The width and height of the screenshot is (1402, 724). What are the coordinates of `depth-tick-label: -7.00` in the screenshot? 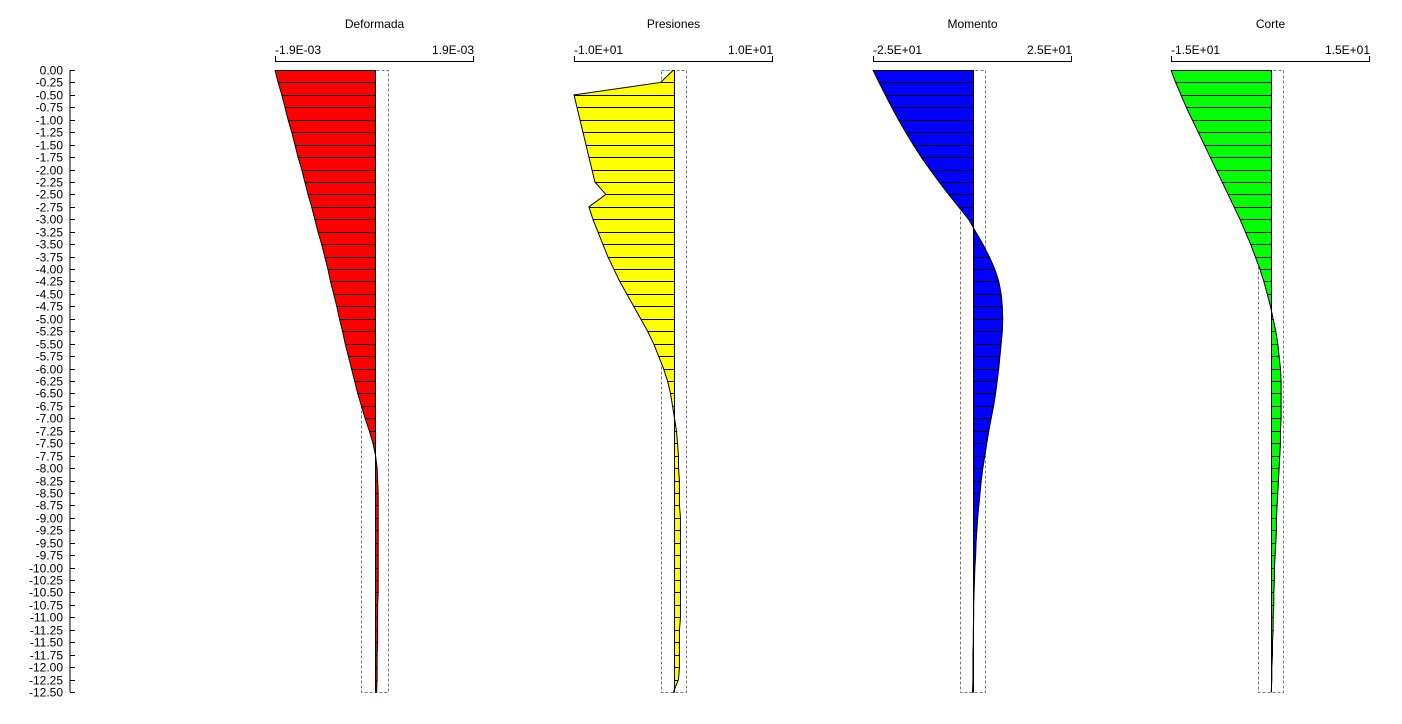 It's located at (50, 419).